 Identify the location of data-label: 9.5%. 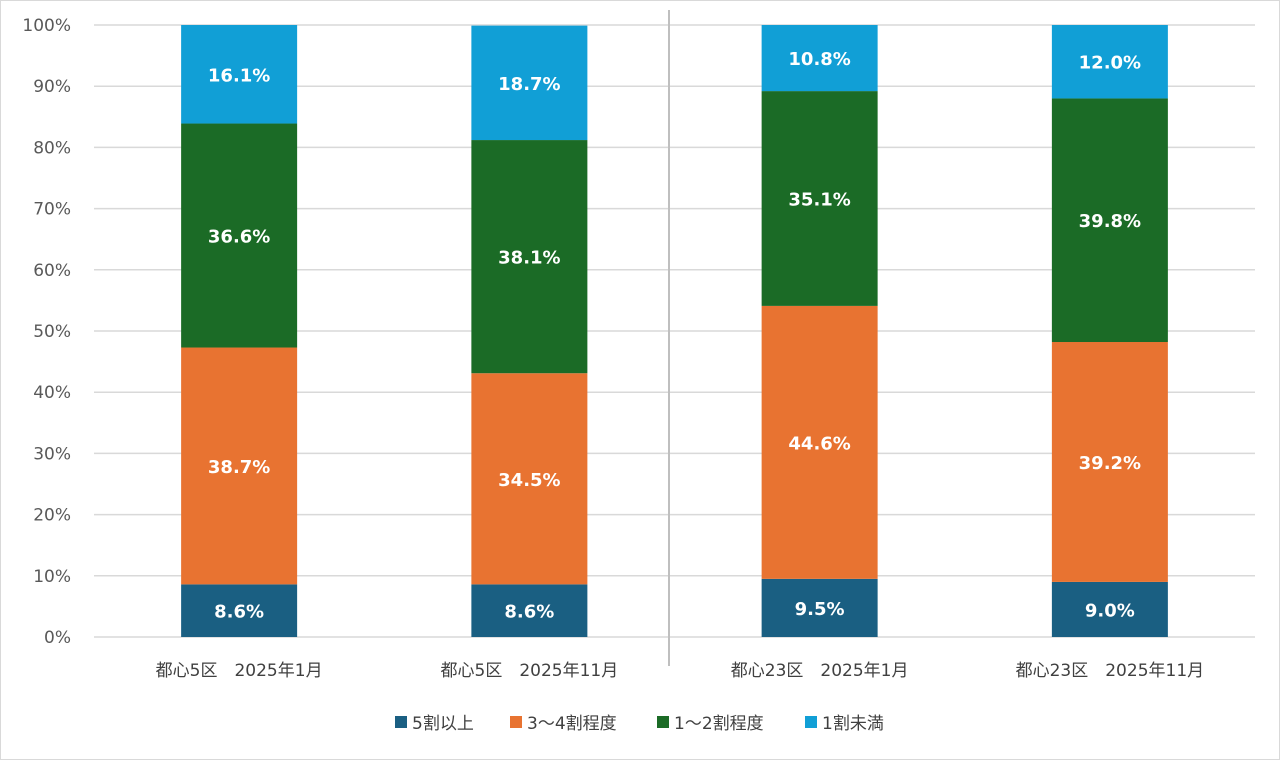
(820, 609).